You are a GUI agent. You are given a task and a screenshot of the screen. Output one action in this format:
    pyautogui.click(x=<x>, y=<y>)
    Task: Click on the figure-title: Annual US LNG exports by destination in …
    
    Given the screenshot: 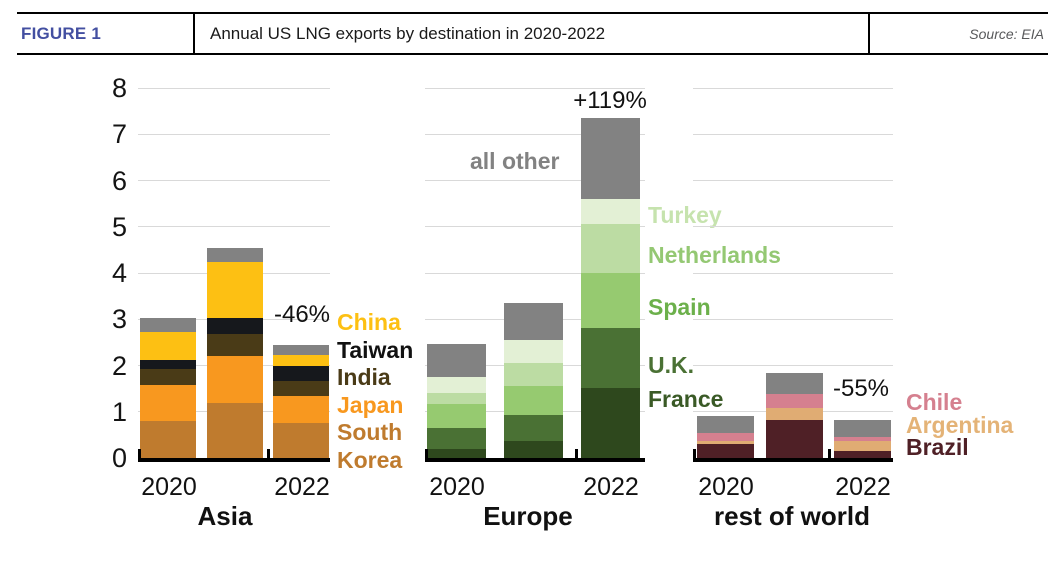 What is the action you would take?
    pyautogui.click(x=408, y=33)
    